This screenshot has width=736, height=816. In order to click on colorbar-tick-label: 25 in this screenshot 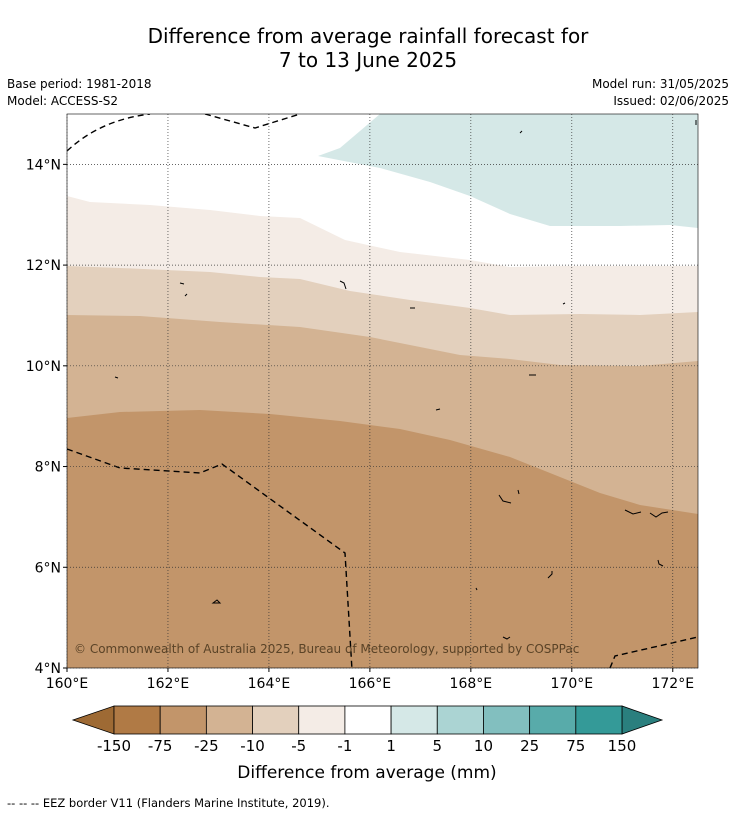, I will do `click(529, 746)`.